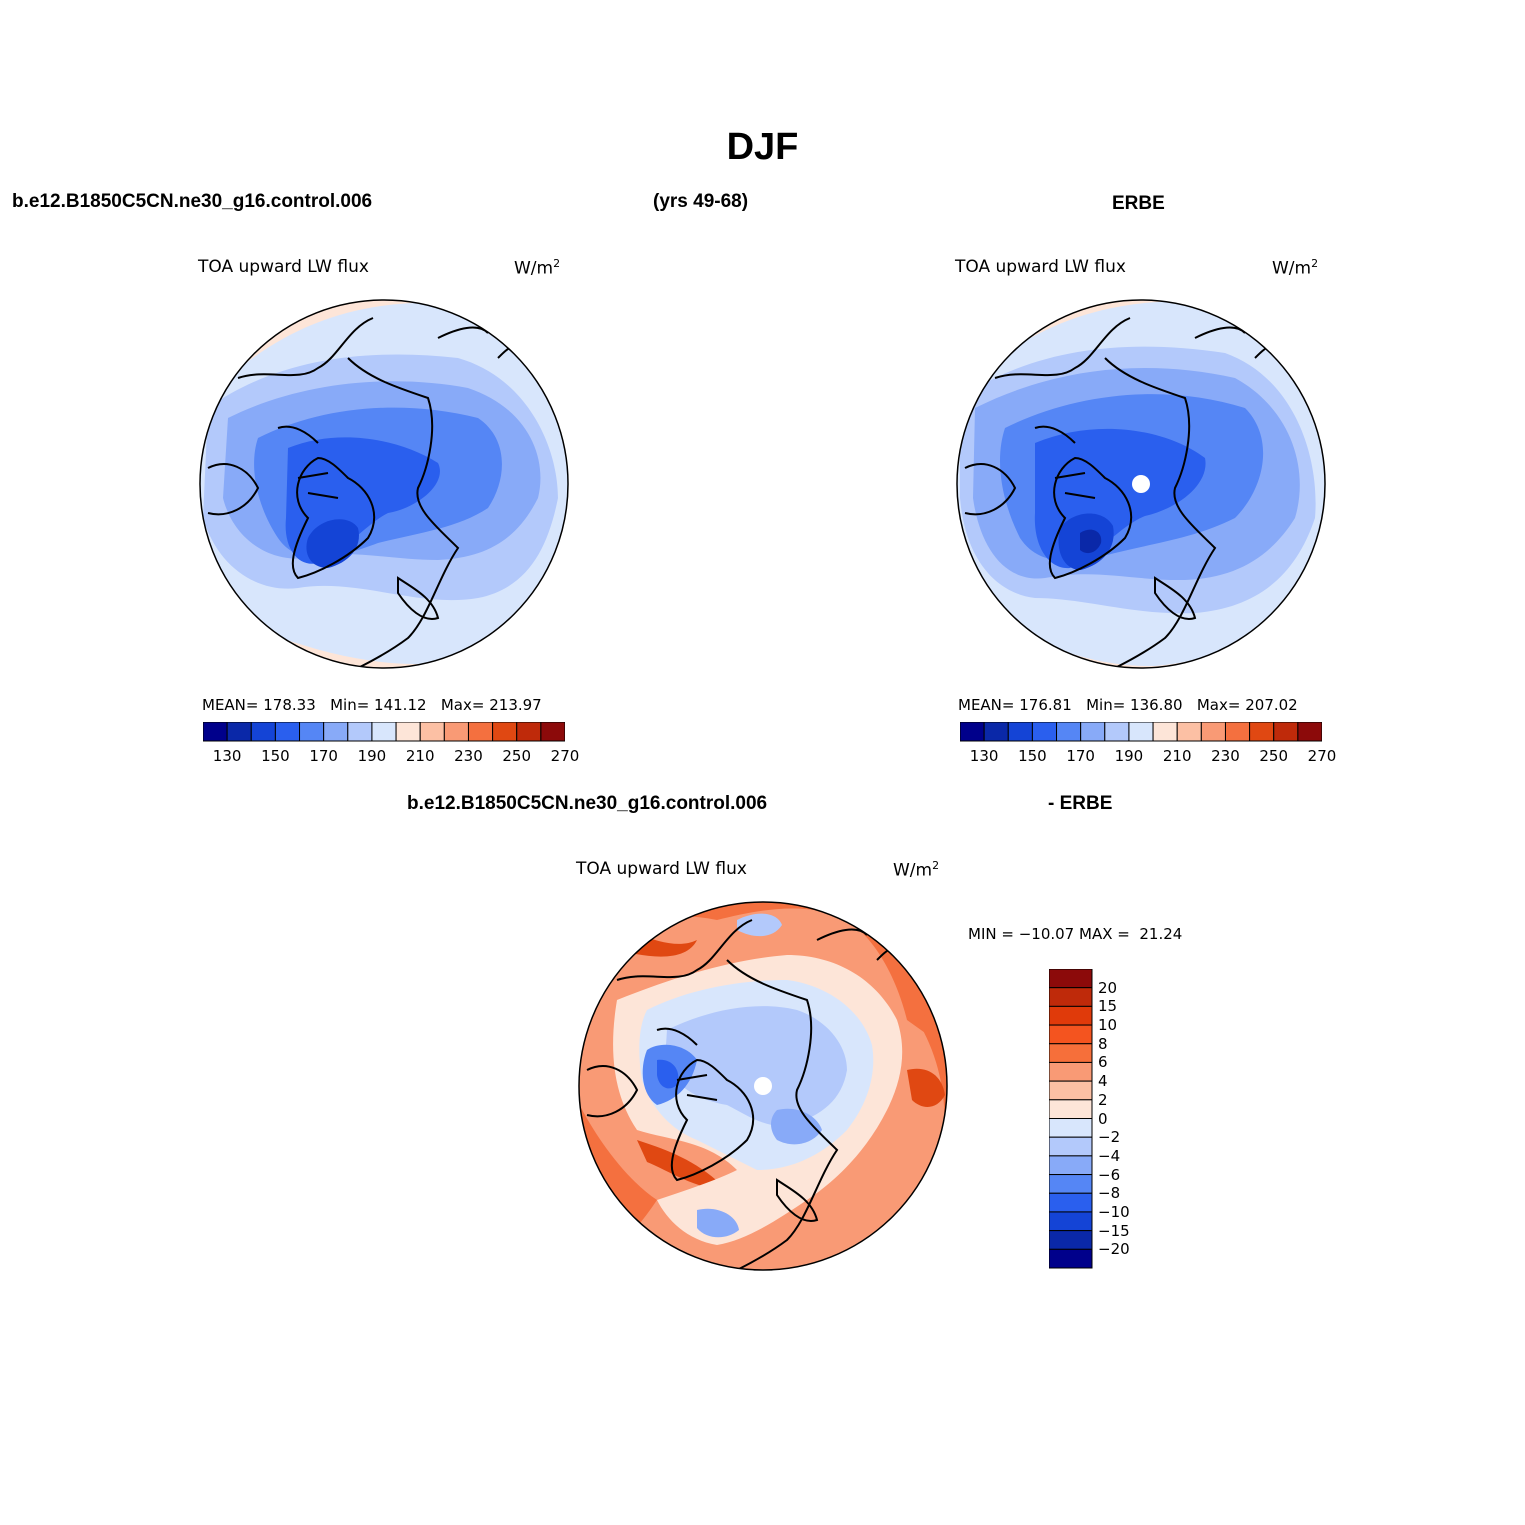 This screenshot has height=1525, width=1525. What do you see at coordinates (1040, 267) in the screenshot?
I see `obs-variable-label: TOA upward LW flux` at bounding box center [1040, 267].